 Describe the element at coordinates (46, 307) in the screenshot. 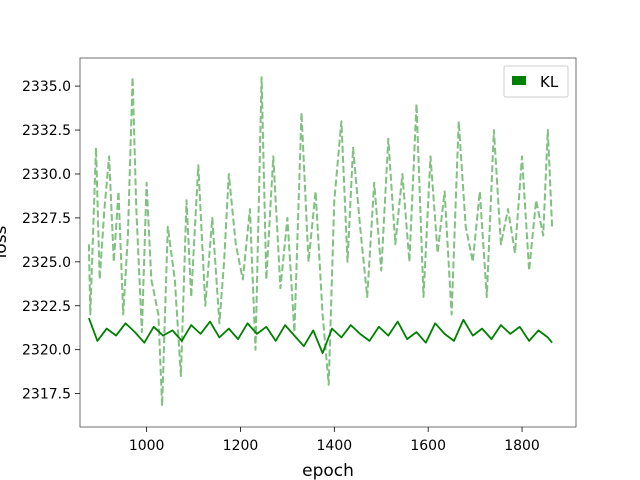

I see `y-tick-label: 2322.5` at that location.